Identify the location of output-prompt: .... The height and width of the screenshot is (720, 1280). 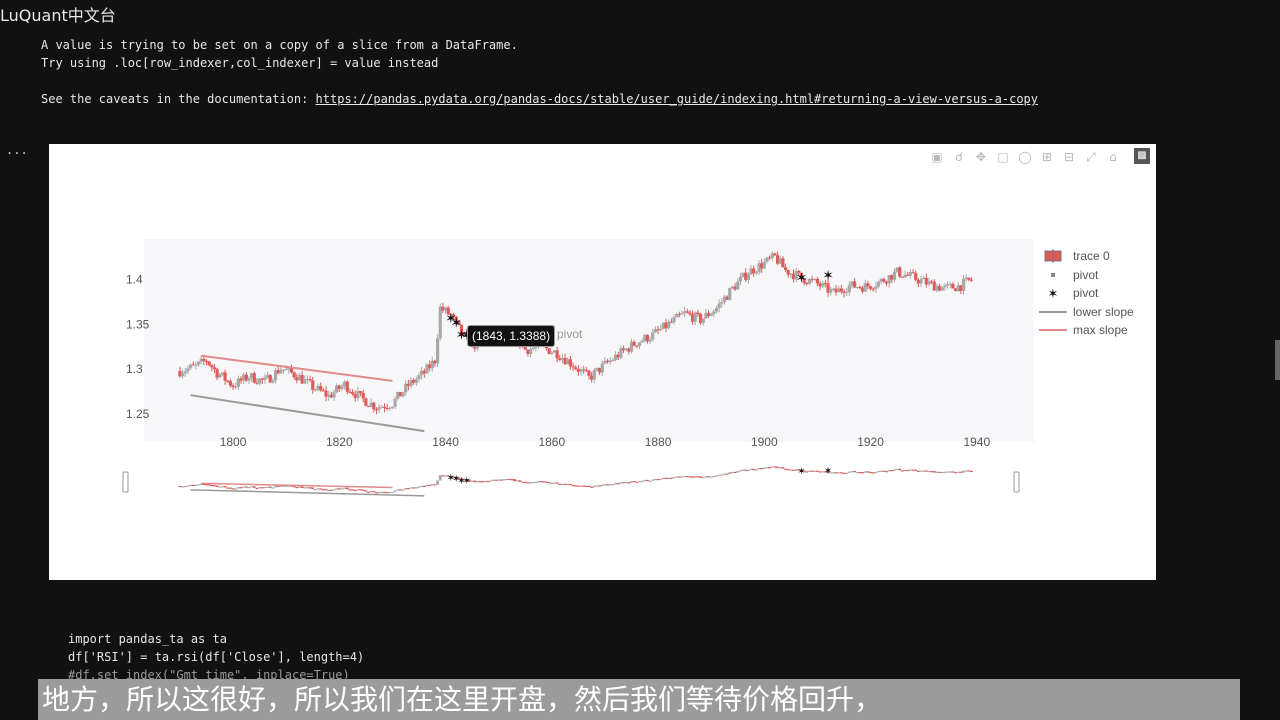
(17, 150).